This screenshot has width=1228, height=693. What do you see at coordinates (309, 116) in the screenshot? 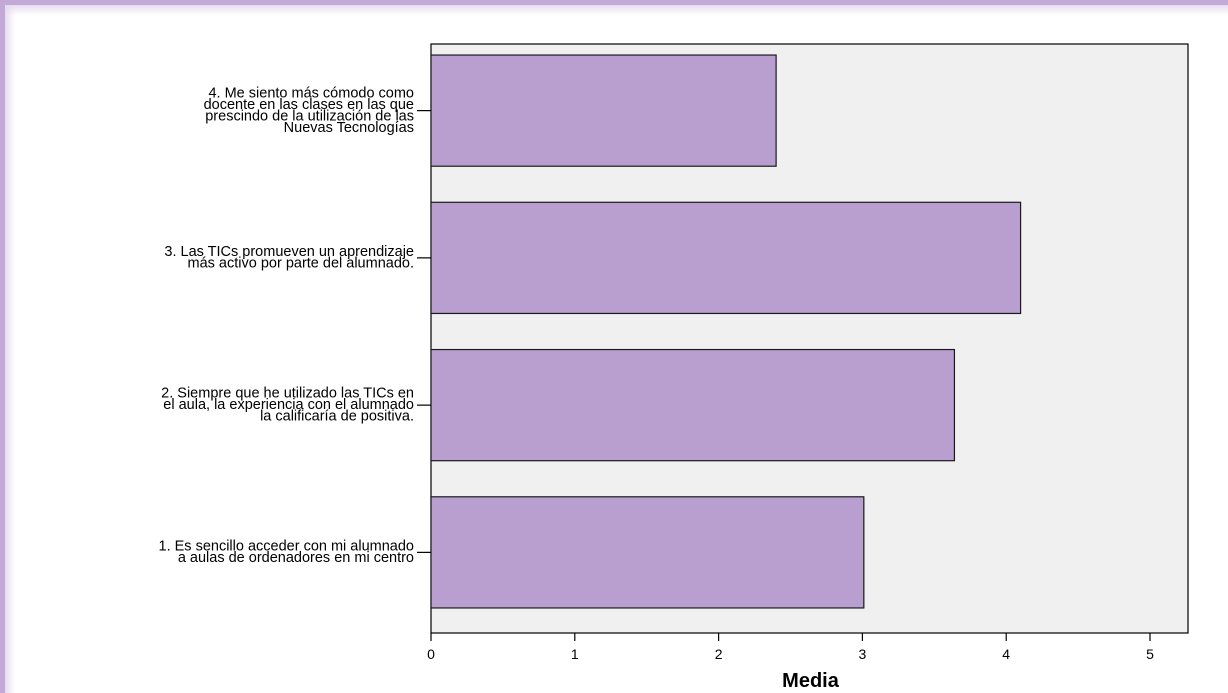
I see `category-label-line: prescindo de la utilización de las` at bounding box center [309, 116].